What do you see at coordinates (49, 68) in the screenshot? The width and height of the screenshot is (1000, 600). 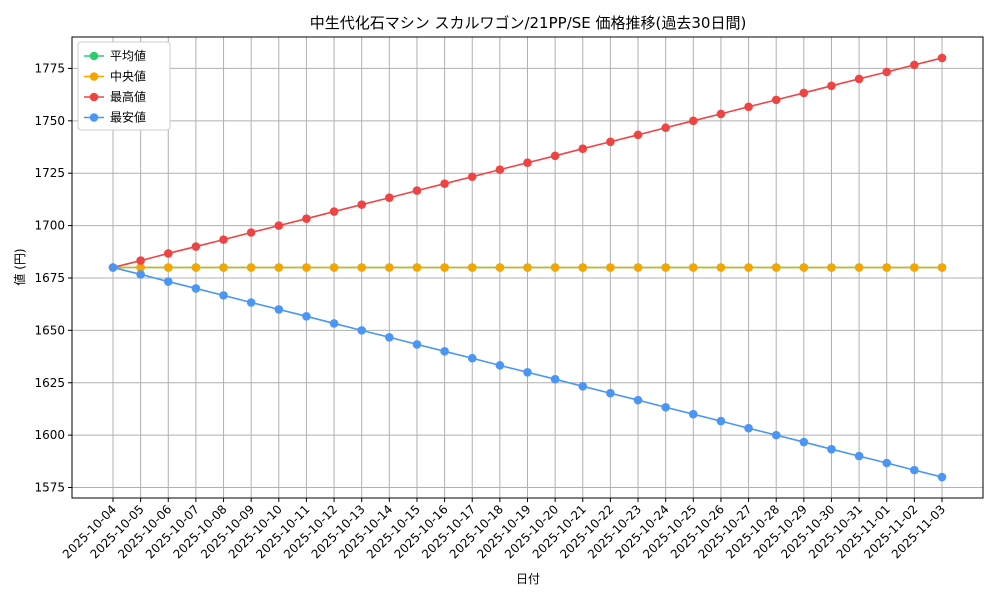 I see `y-tick-label: 1775` at bounding box center [49, 68].